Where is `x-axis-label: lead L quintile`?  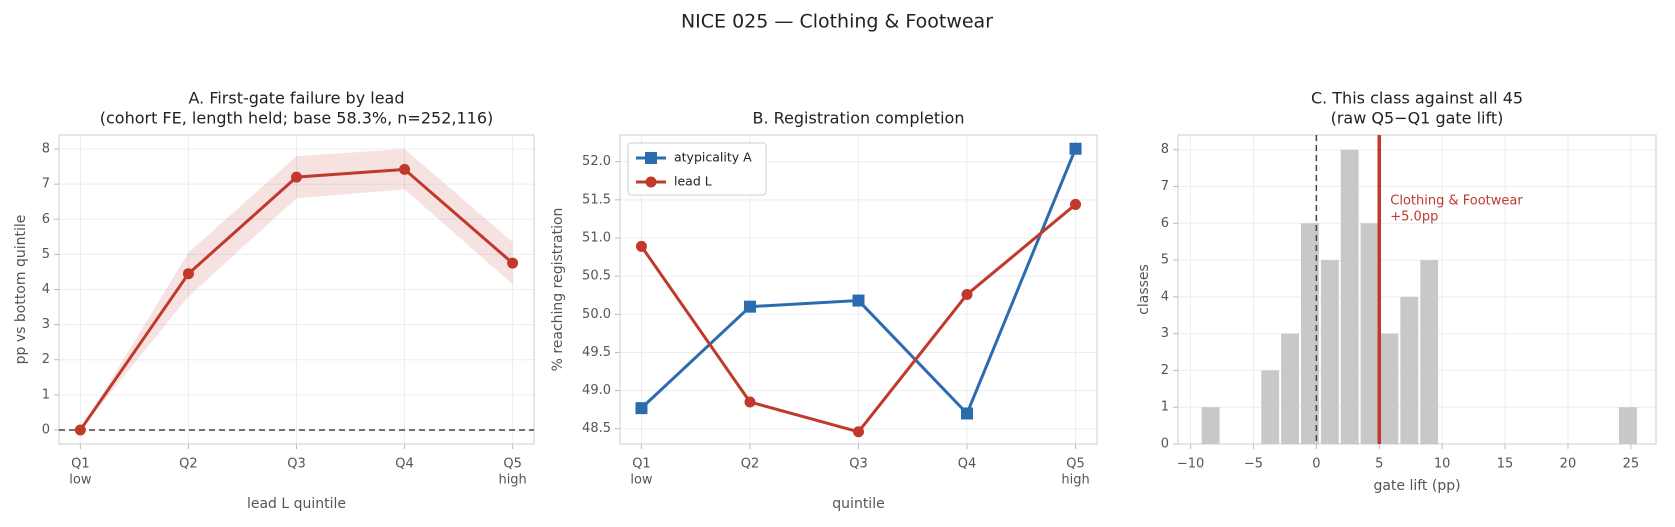
x-axis-label: lead L quintile is located at coordinates (296, 504).